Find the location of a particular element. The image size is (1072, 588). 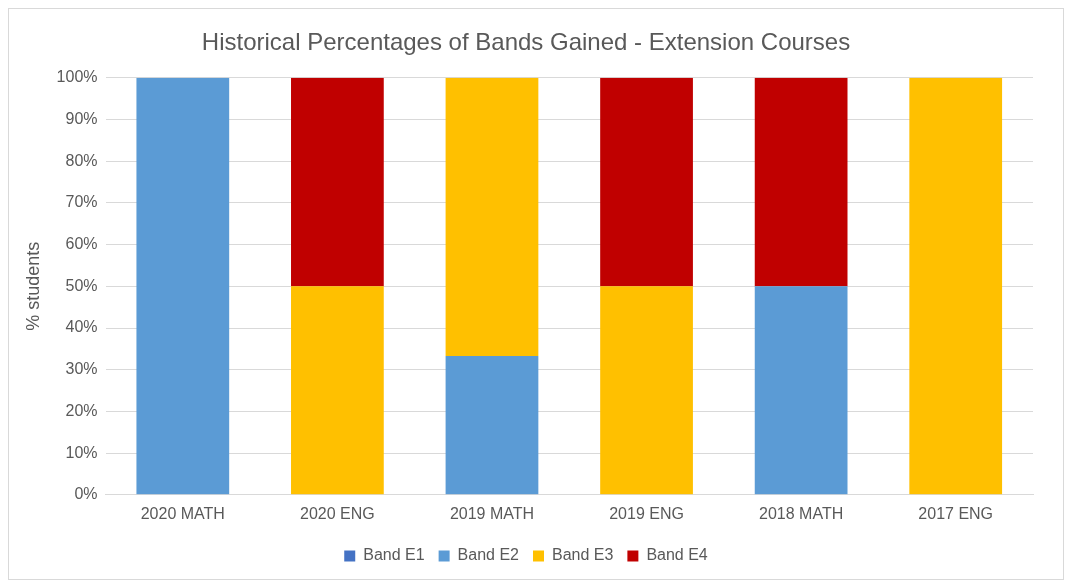

x-tick-label: 2017 ENG is located at coordinates (956, 513).